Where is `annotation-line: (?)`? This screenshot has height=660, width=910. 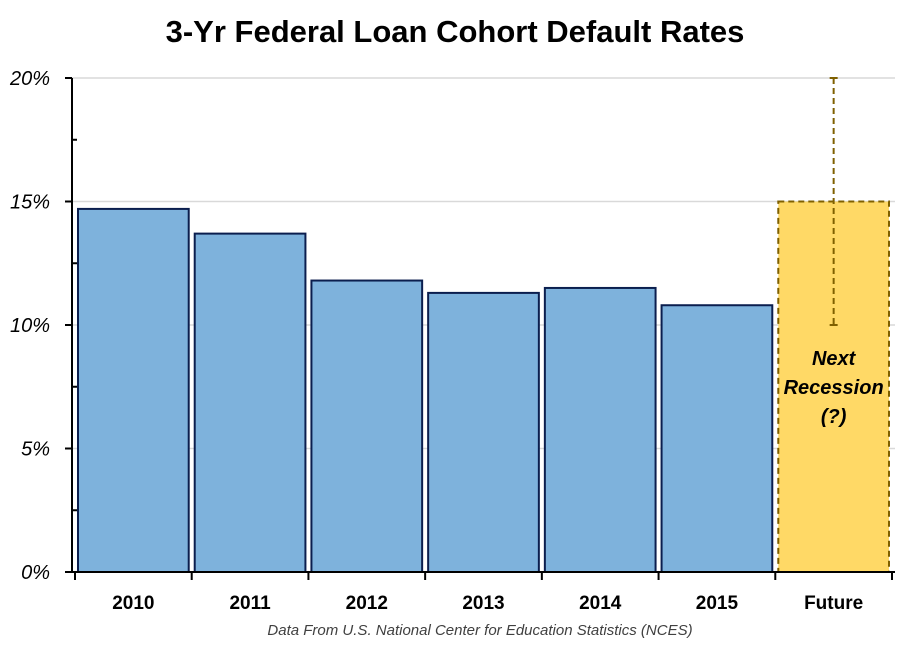
annotation-line: (?) is located at coordinates (834, 417).